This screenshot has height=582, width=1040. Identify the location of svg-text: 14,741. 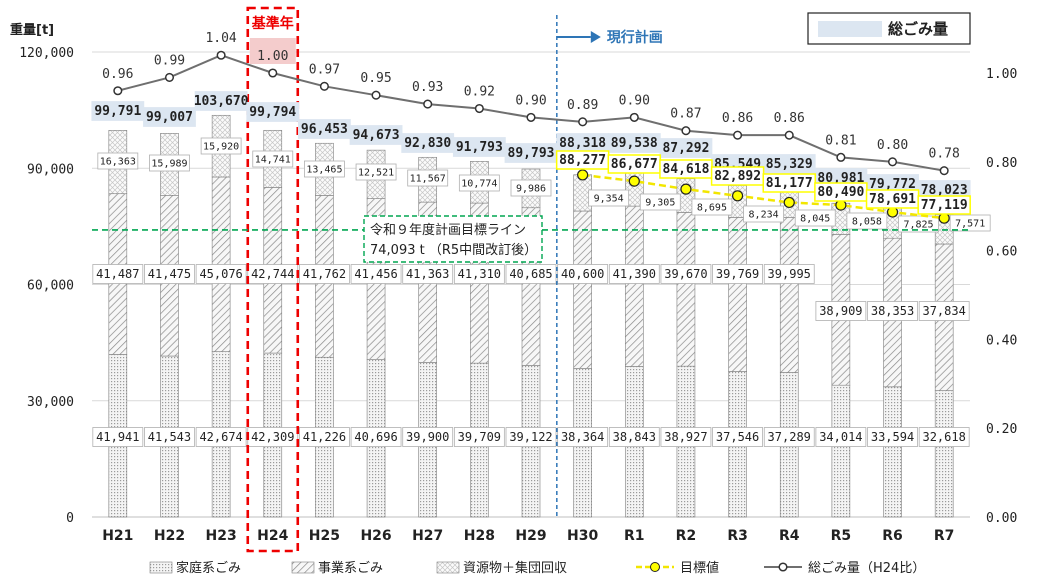
(273, 160).